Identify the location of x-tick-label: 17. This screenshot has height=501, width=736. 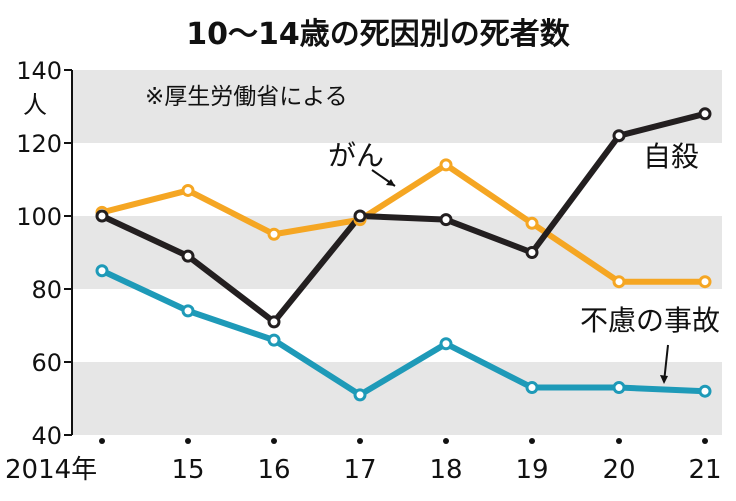
(359, 470).